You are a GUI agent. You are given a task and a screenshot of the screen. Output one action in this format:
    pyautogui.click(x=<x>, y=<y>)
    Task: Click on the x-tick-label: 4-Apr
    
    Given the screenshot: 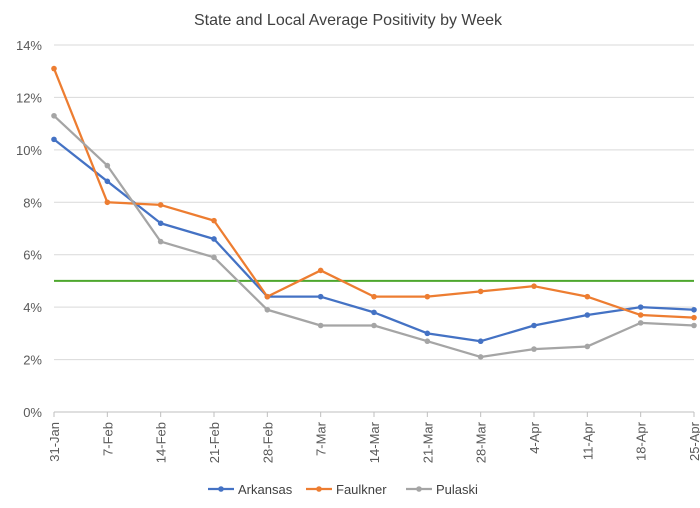 What is the action you would take?
    pyautogui.click(x=534, y=437)
    